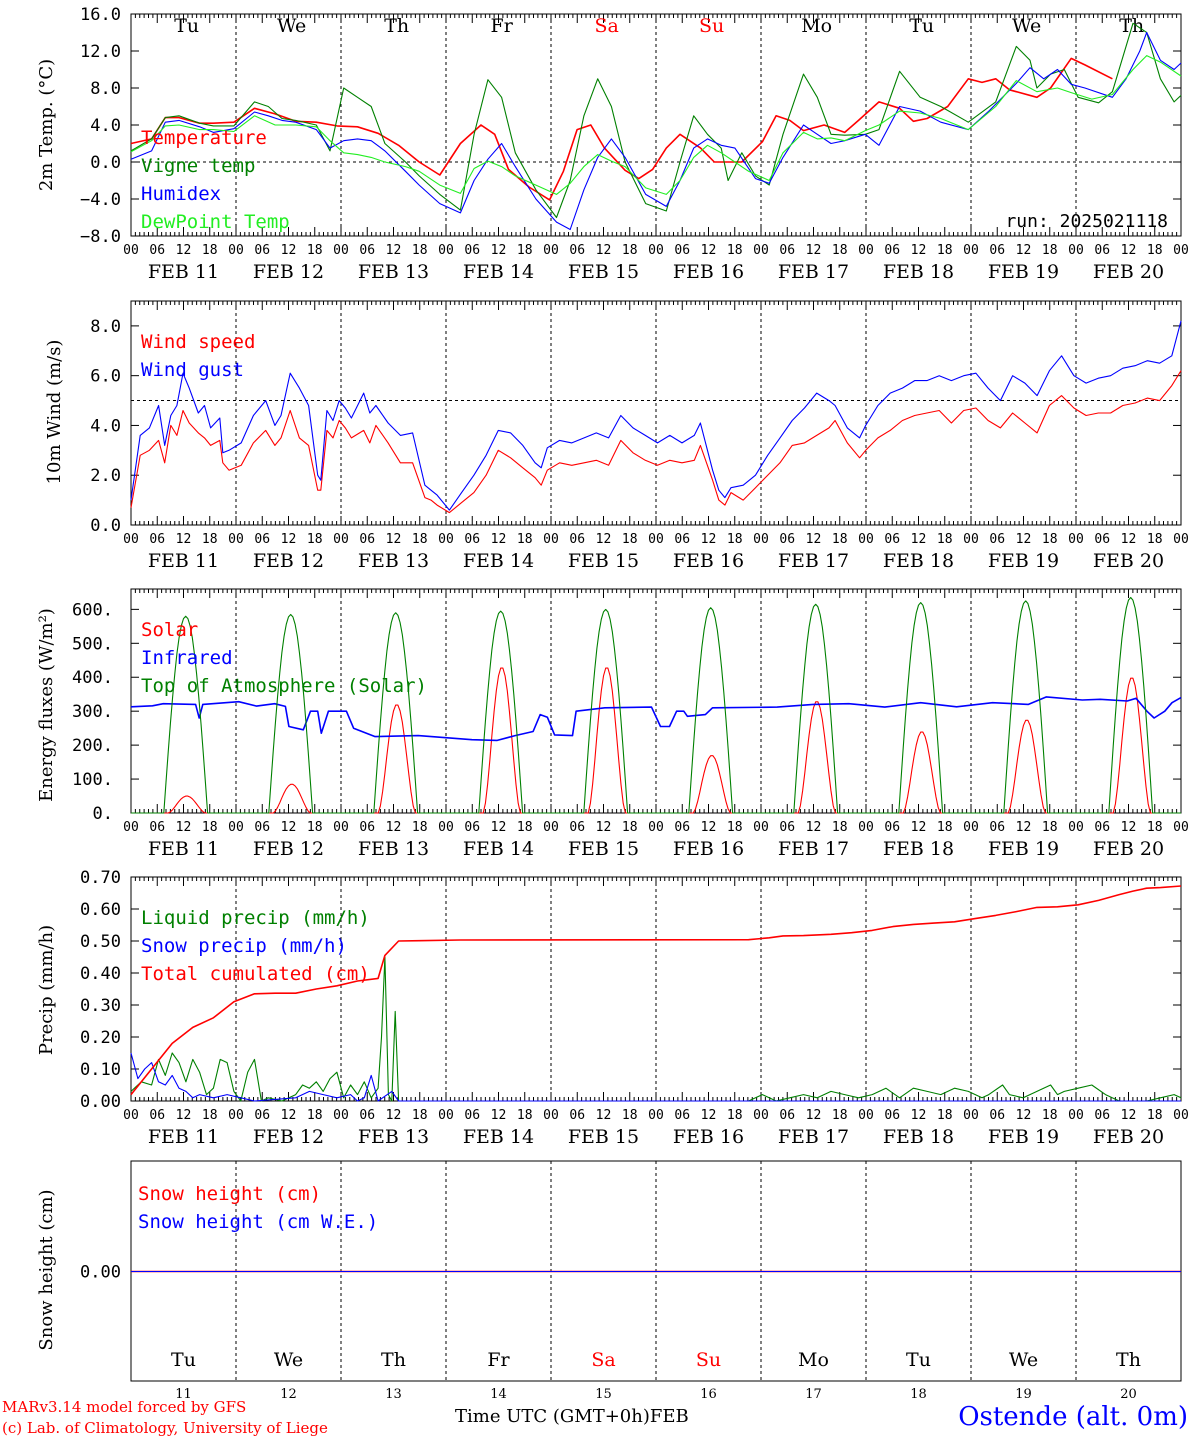  What do you see at coordinates (100, 1038) in the screenshot?
I see `y-tick-label: 0.20` at bounding box center [100, 1038].